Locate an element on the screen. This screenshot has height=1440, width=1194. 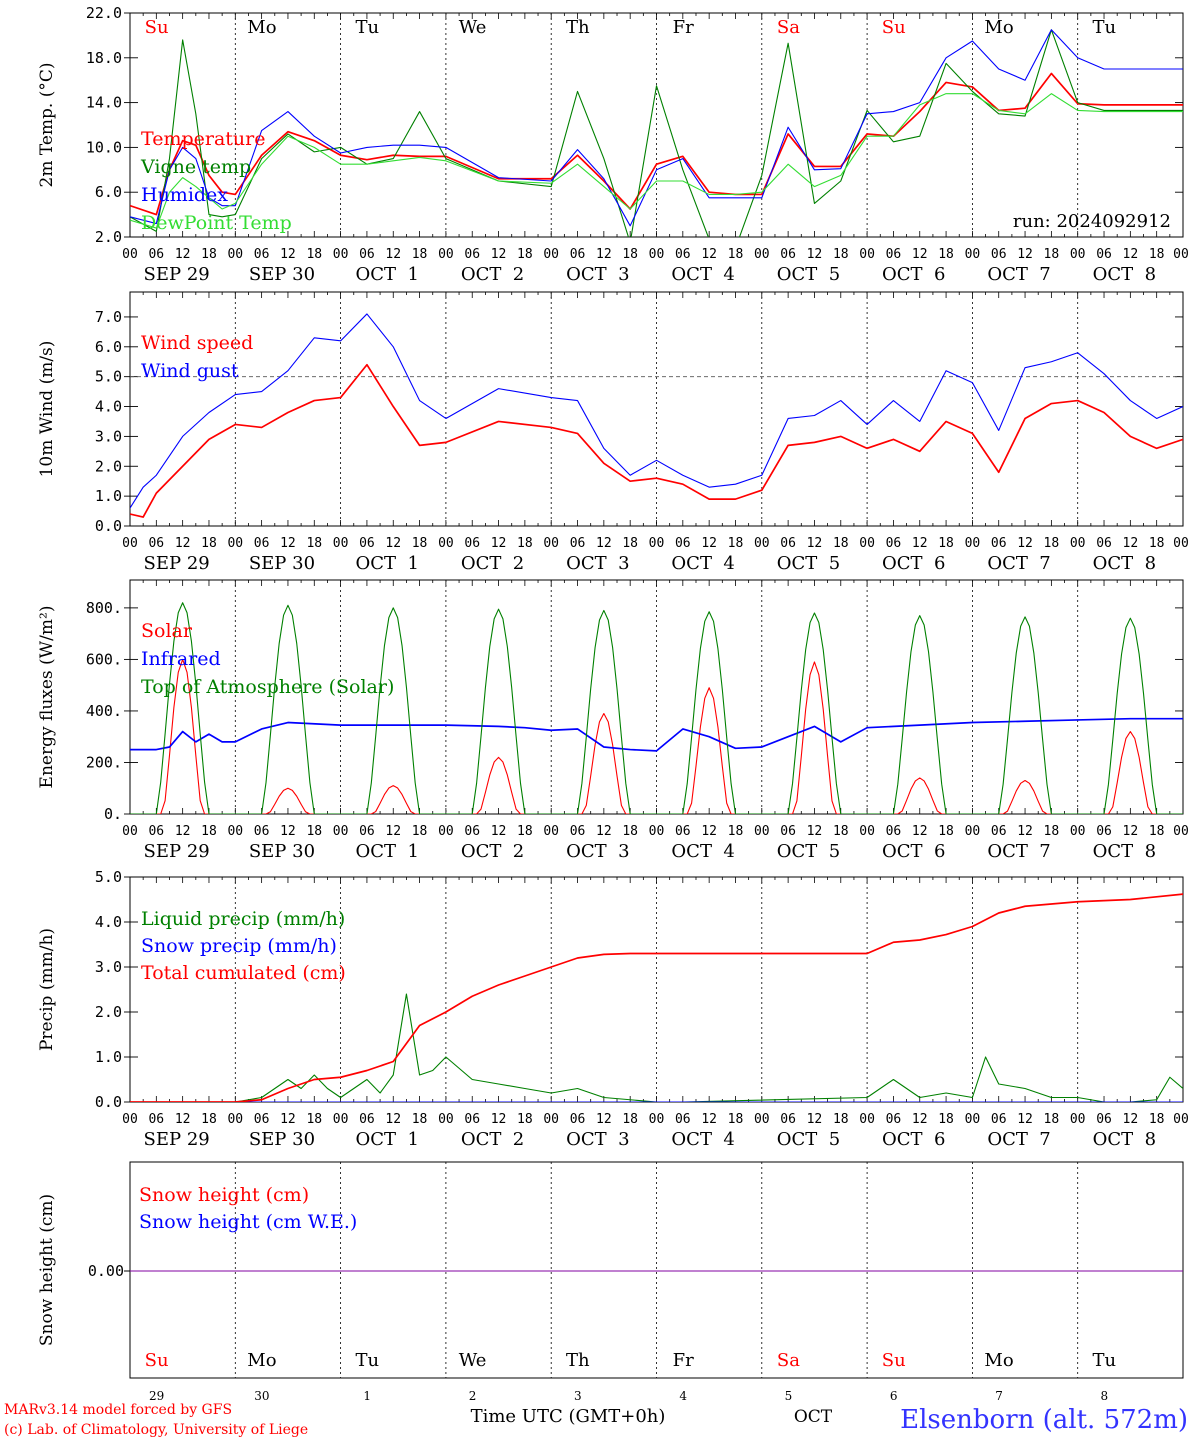
date-label: SEP 30 is located at coordinates (282, 851).